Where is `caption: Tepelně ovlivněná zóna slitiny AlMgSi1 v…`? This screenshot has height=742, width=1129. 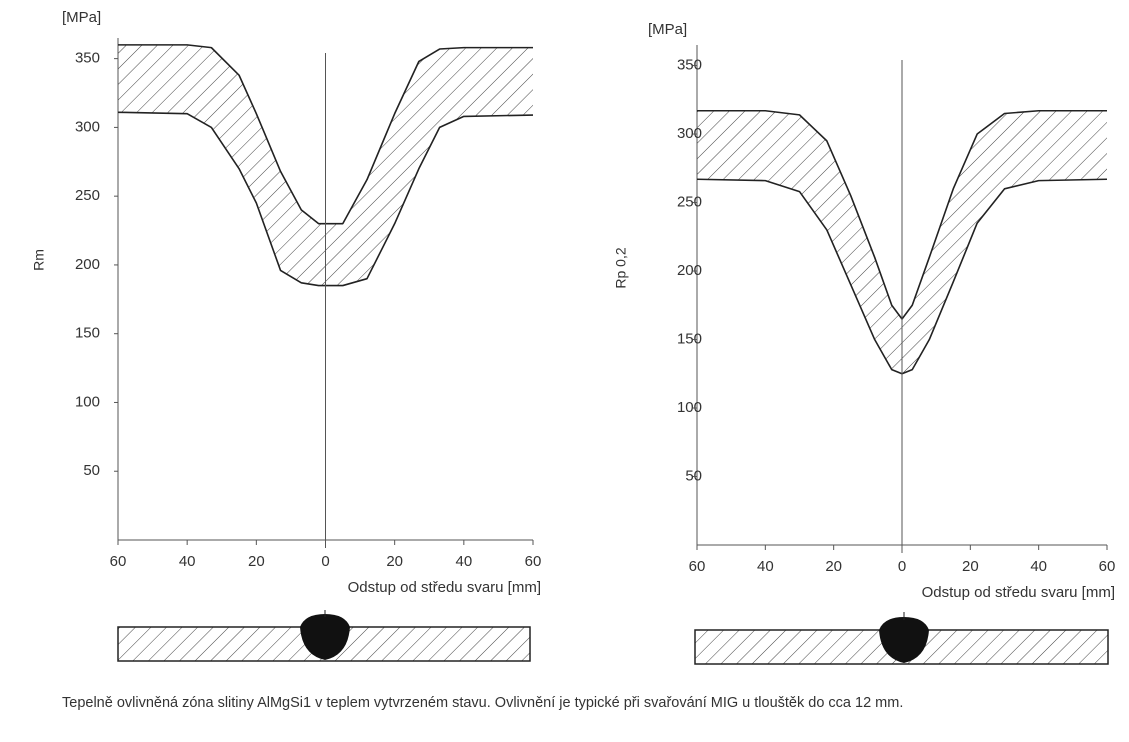 caption: Tepelně ovlivněná zóna slitiny AlMgSi1 v… is located at coordinates (483, 703).